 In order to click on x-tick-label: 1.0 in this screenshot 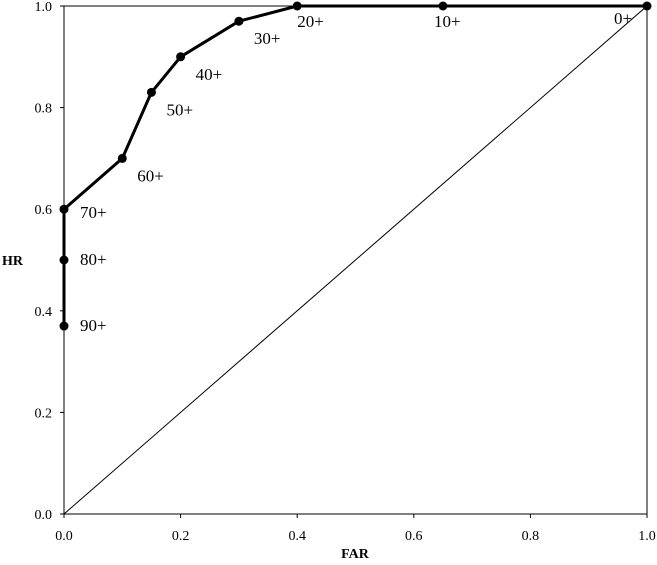, I will do `click(647, 536)`.